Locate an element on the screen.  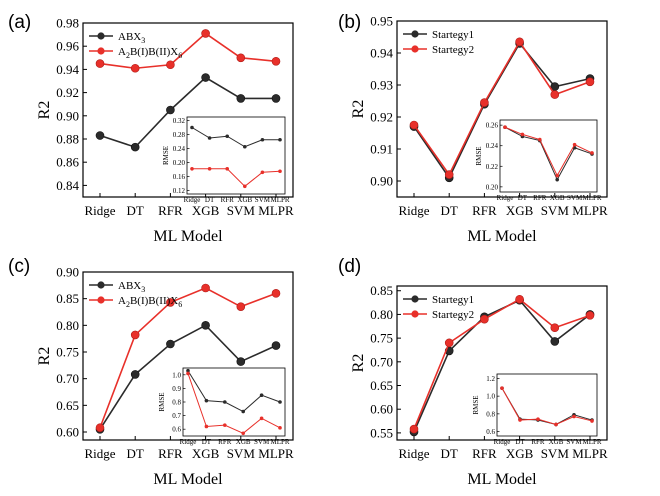
y-tick-label: 0.75 is located at coordinates (67, 352).